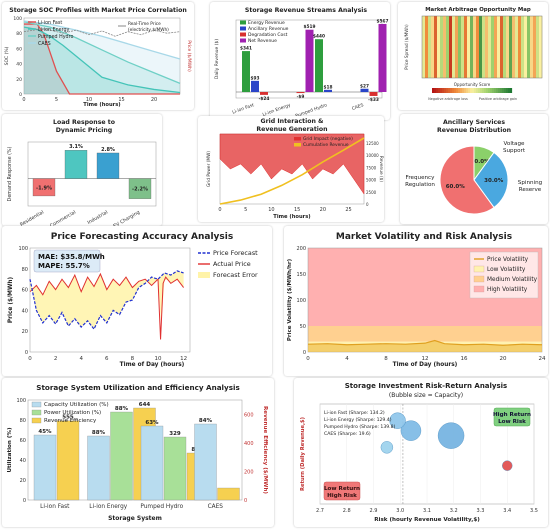 The height and width of the screenshot is (531, 550). What do you see at coordinates (121, 100) in the screenshot?
I see `soc-xtick: 15` at bounding box center [121, 100].